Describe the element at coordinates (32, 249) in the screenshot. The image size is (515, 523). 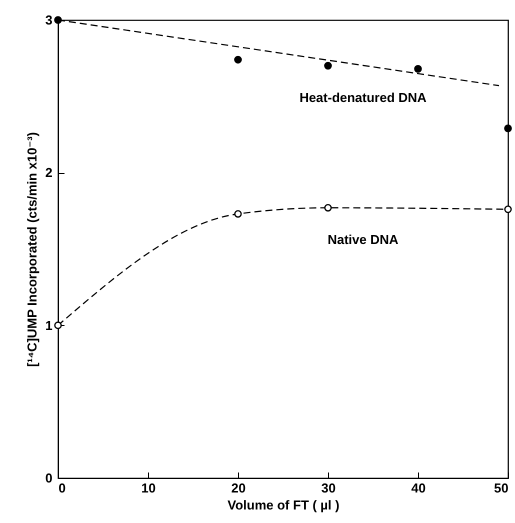
I see `y-axis-title: [¹⁴C]UMP Incorporated (cts/min x10⁻³)` at that location.